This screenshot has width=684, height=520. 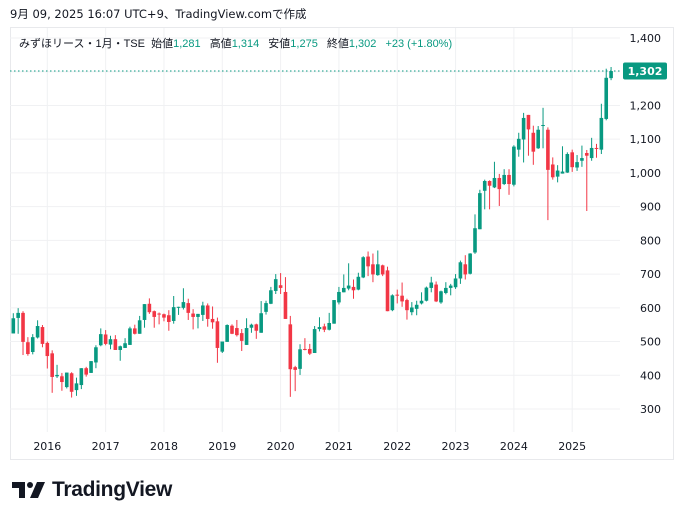 I want to click on low-label: 安値, so click(x=279, y=44).